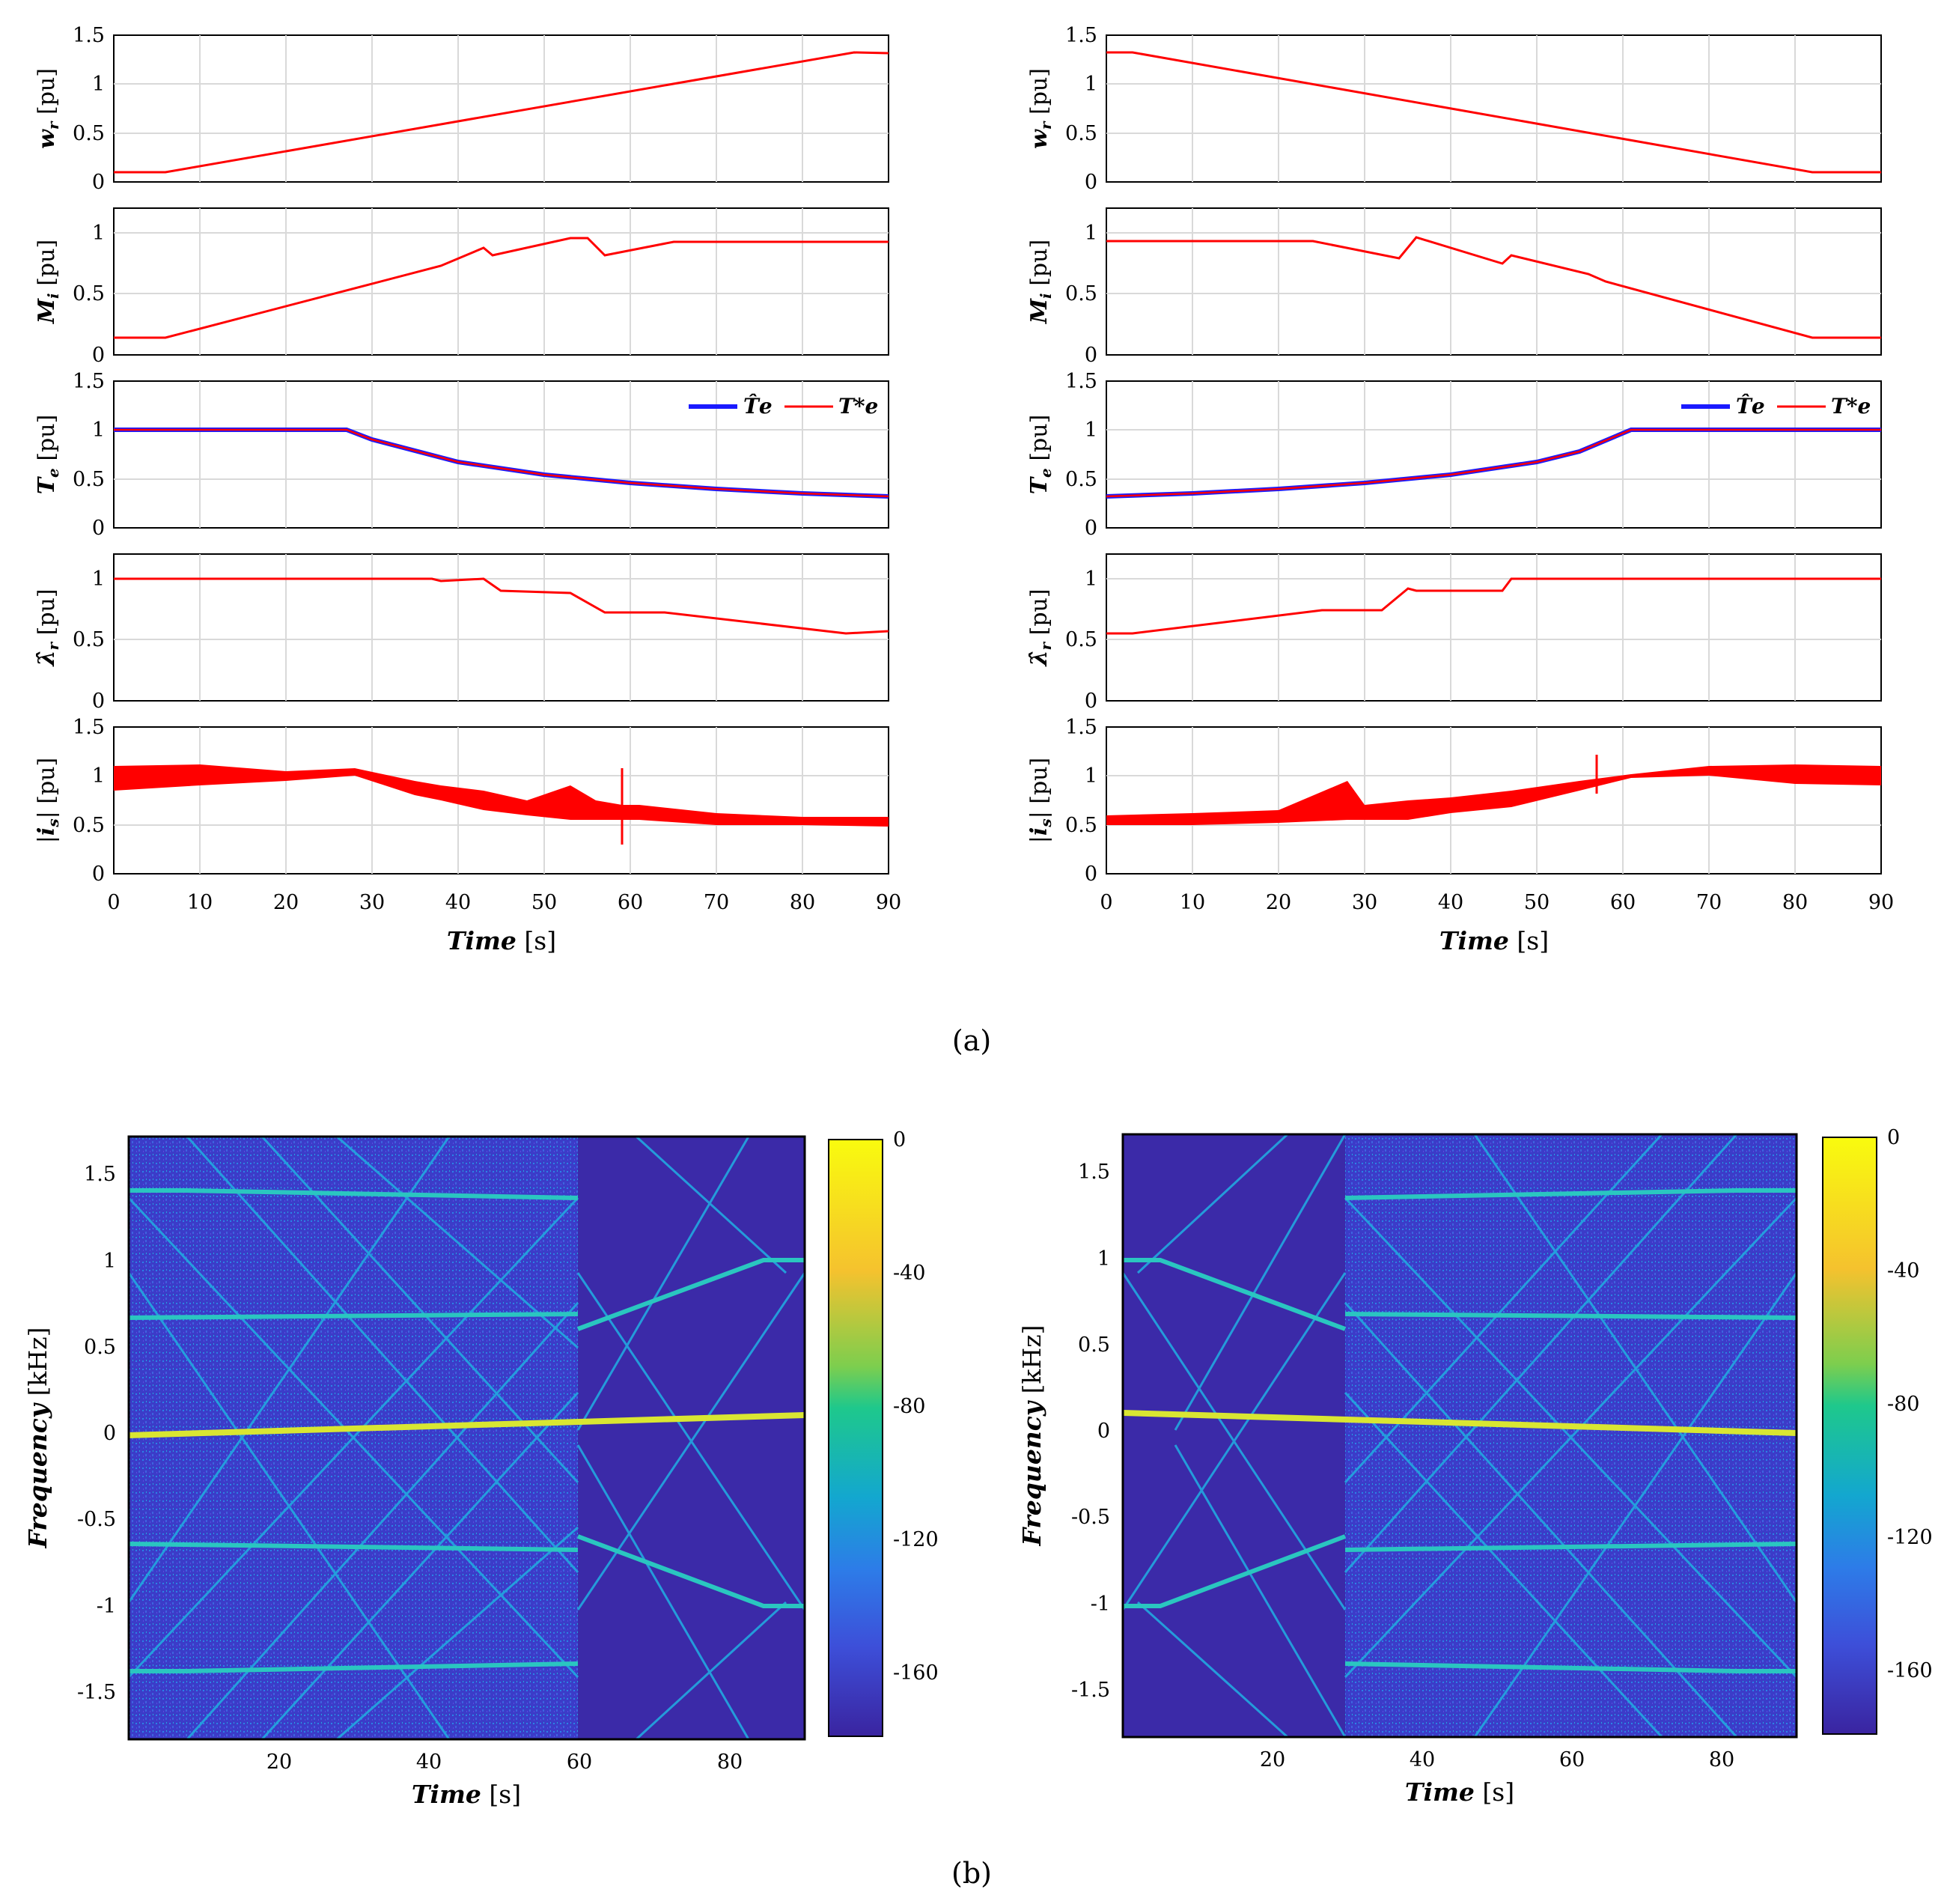 The width and height of the screenshot is (1944, 1904). What do you see at coordinates (1090, 1431) in the screenshot?
I see `y-tick-labels: 1.5 1 0.5 0 -0.5 -1 -1.5` at bounding box center [1090, 1431].